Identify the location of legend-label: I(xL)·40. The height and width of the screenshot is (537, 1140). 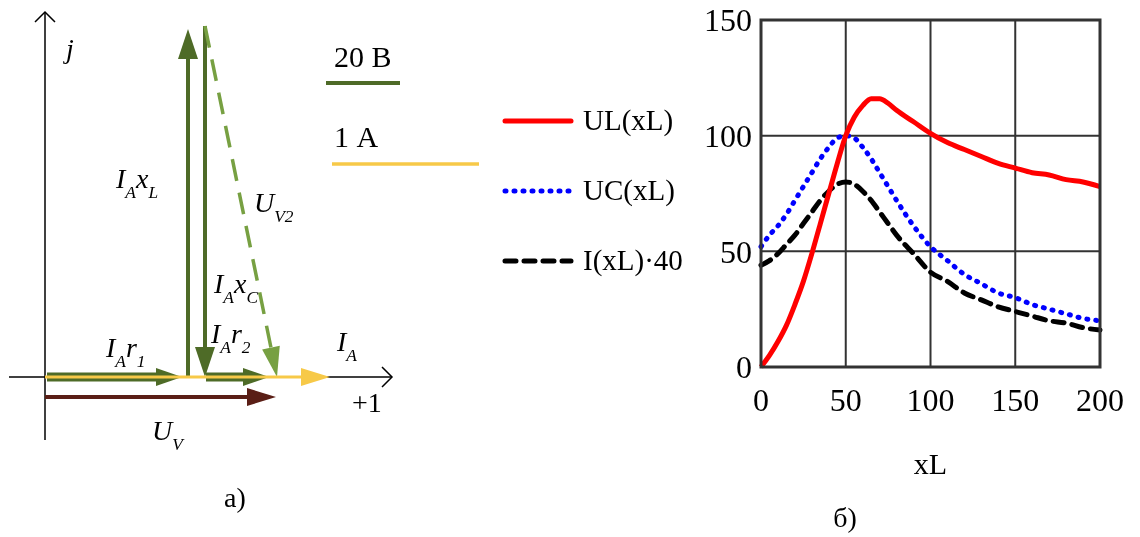
(633, 260).